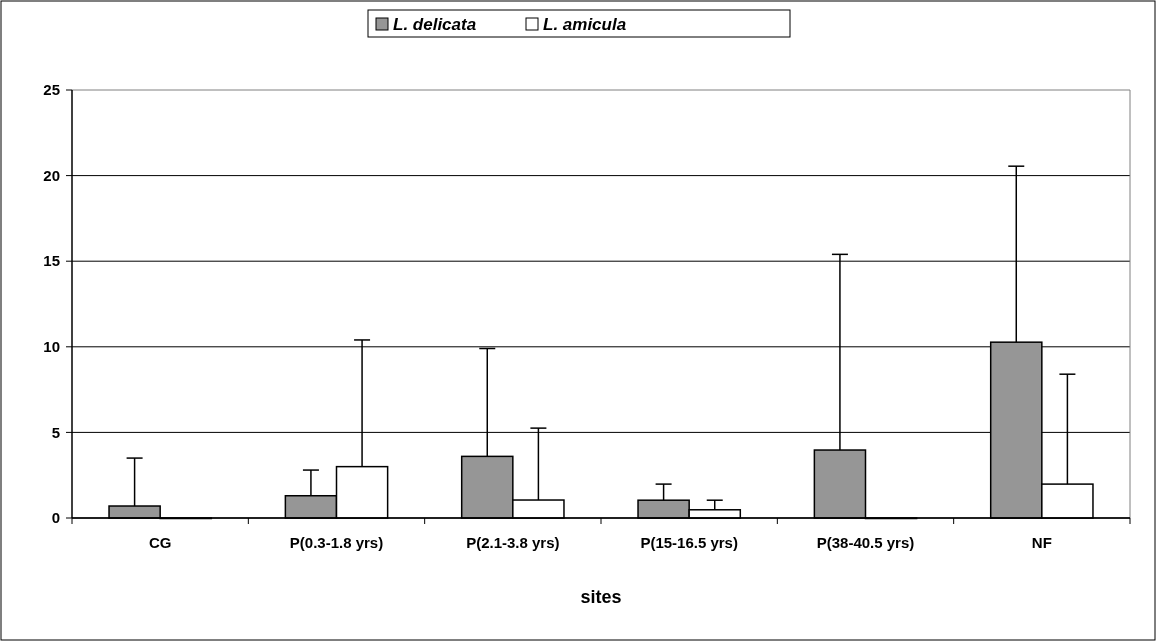 Image resolution: width=1158 pixels, height=642 pixels. Describe the element at coordinates (601, 597) in the screenshot. I see `x-axis-title: sites` at that location.